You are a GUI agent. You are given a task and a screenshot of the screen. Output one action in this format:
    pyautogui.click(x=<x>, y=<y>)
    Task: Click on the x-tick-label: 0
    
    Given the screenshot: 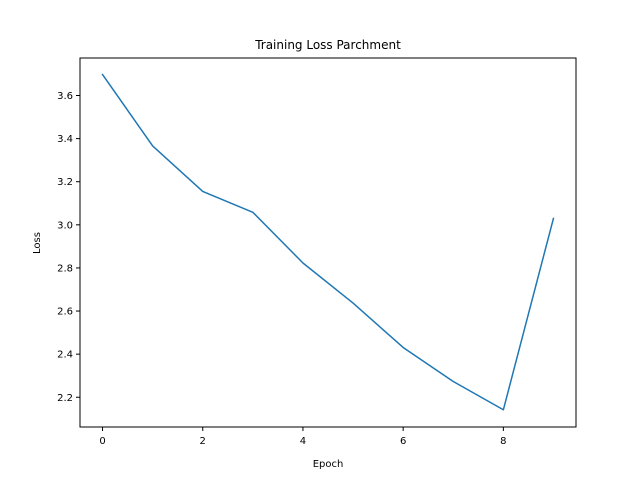 What is the action you would take?
    pyautogui.click(x=102, y=441)
    